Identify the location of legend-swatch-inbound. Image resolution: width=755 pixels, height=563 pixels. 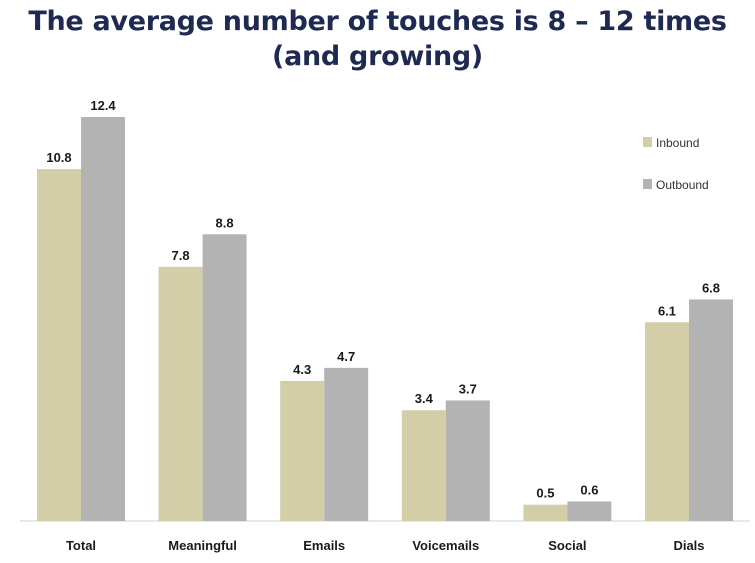
(647, 142).